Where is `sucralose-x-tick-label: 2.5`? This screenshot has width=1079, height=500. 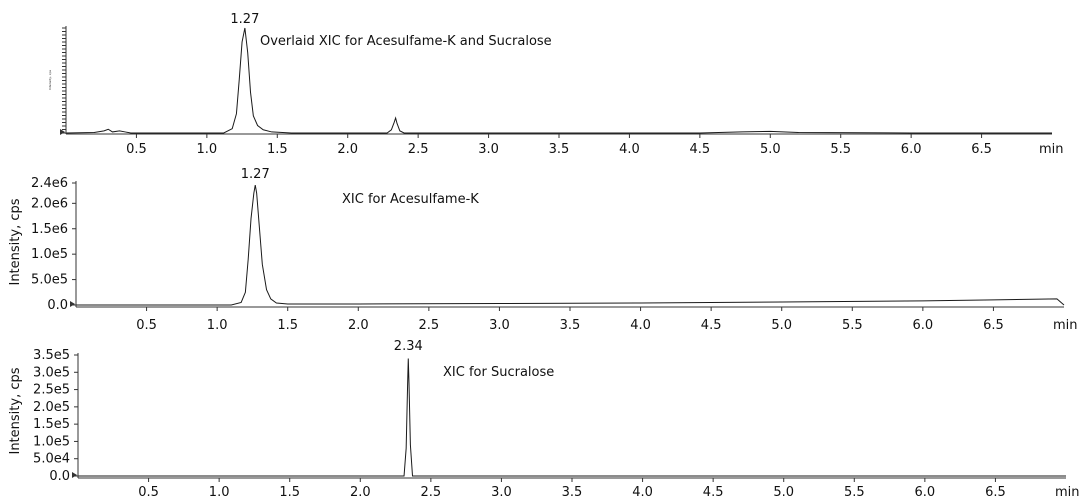 sucralose-x-tick-label: 2.5 is located at coordinates (431, 492).